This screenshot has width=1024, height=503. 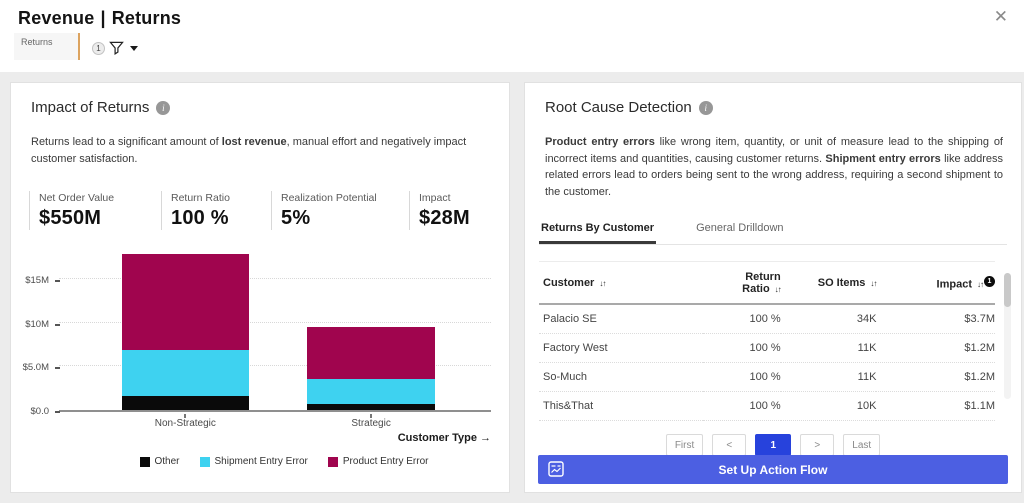 I want to click on close-icon: ✕, so click(x=1000, y=16).